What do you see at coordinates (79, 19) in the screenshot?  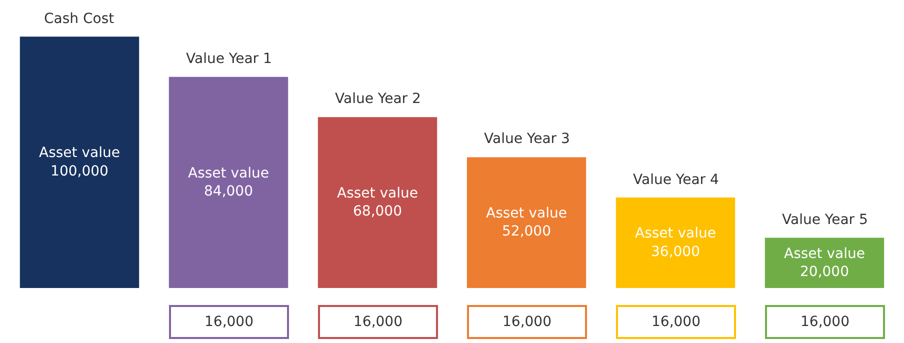 I see `x-tick-label: Cash Cost` at bounding box center [79, 19].